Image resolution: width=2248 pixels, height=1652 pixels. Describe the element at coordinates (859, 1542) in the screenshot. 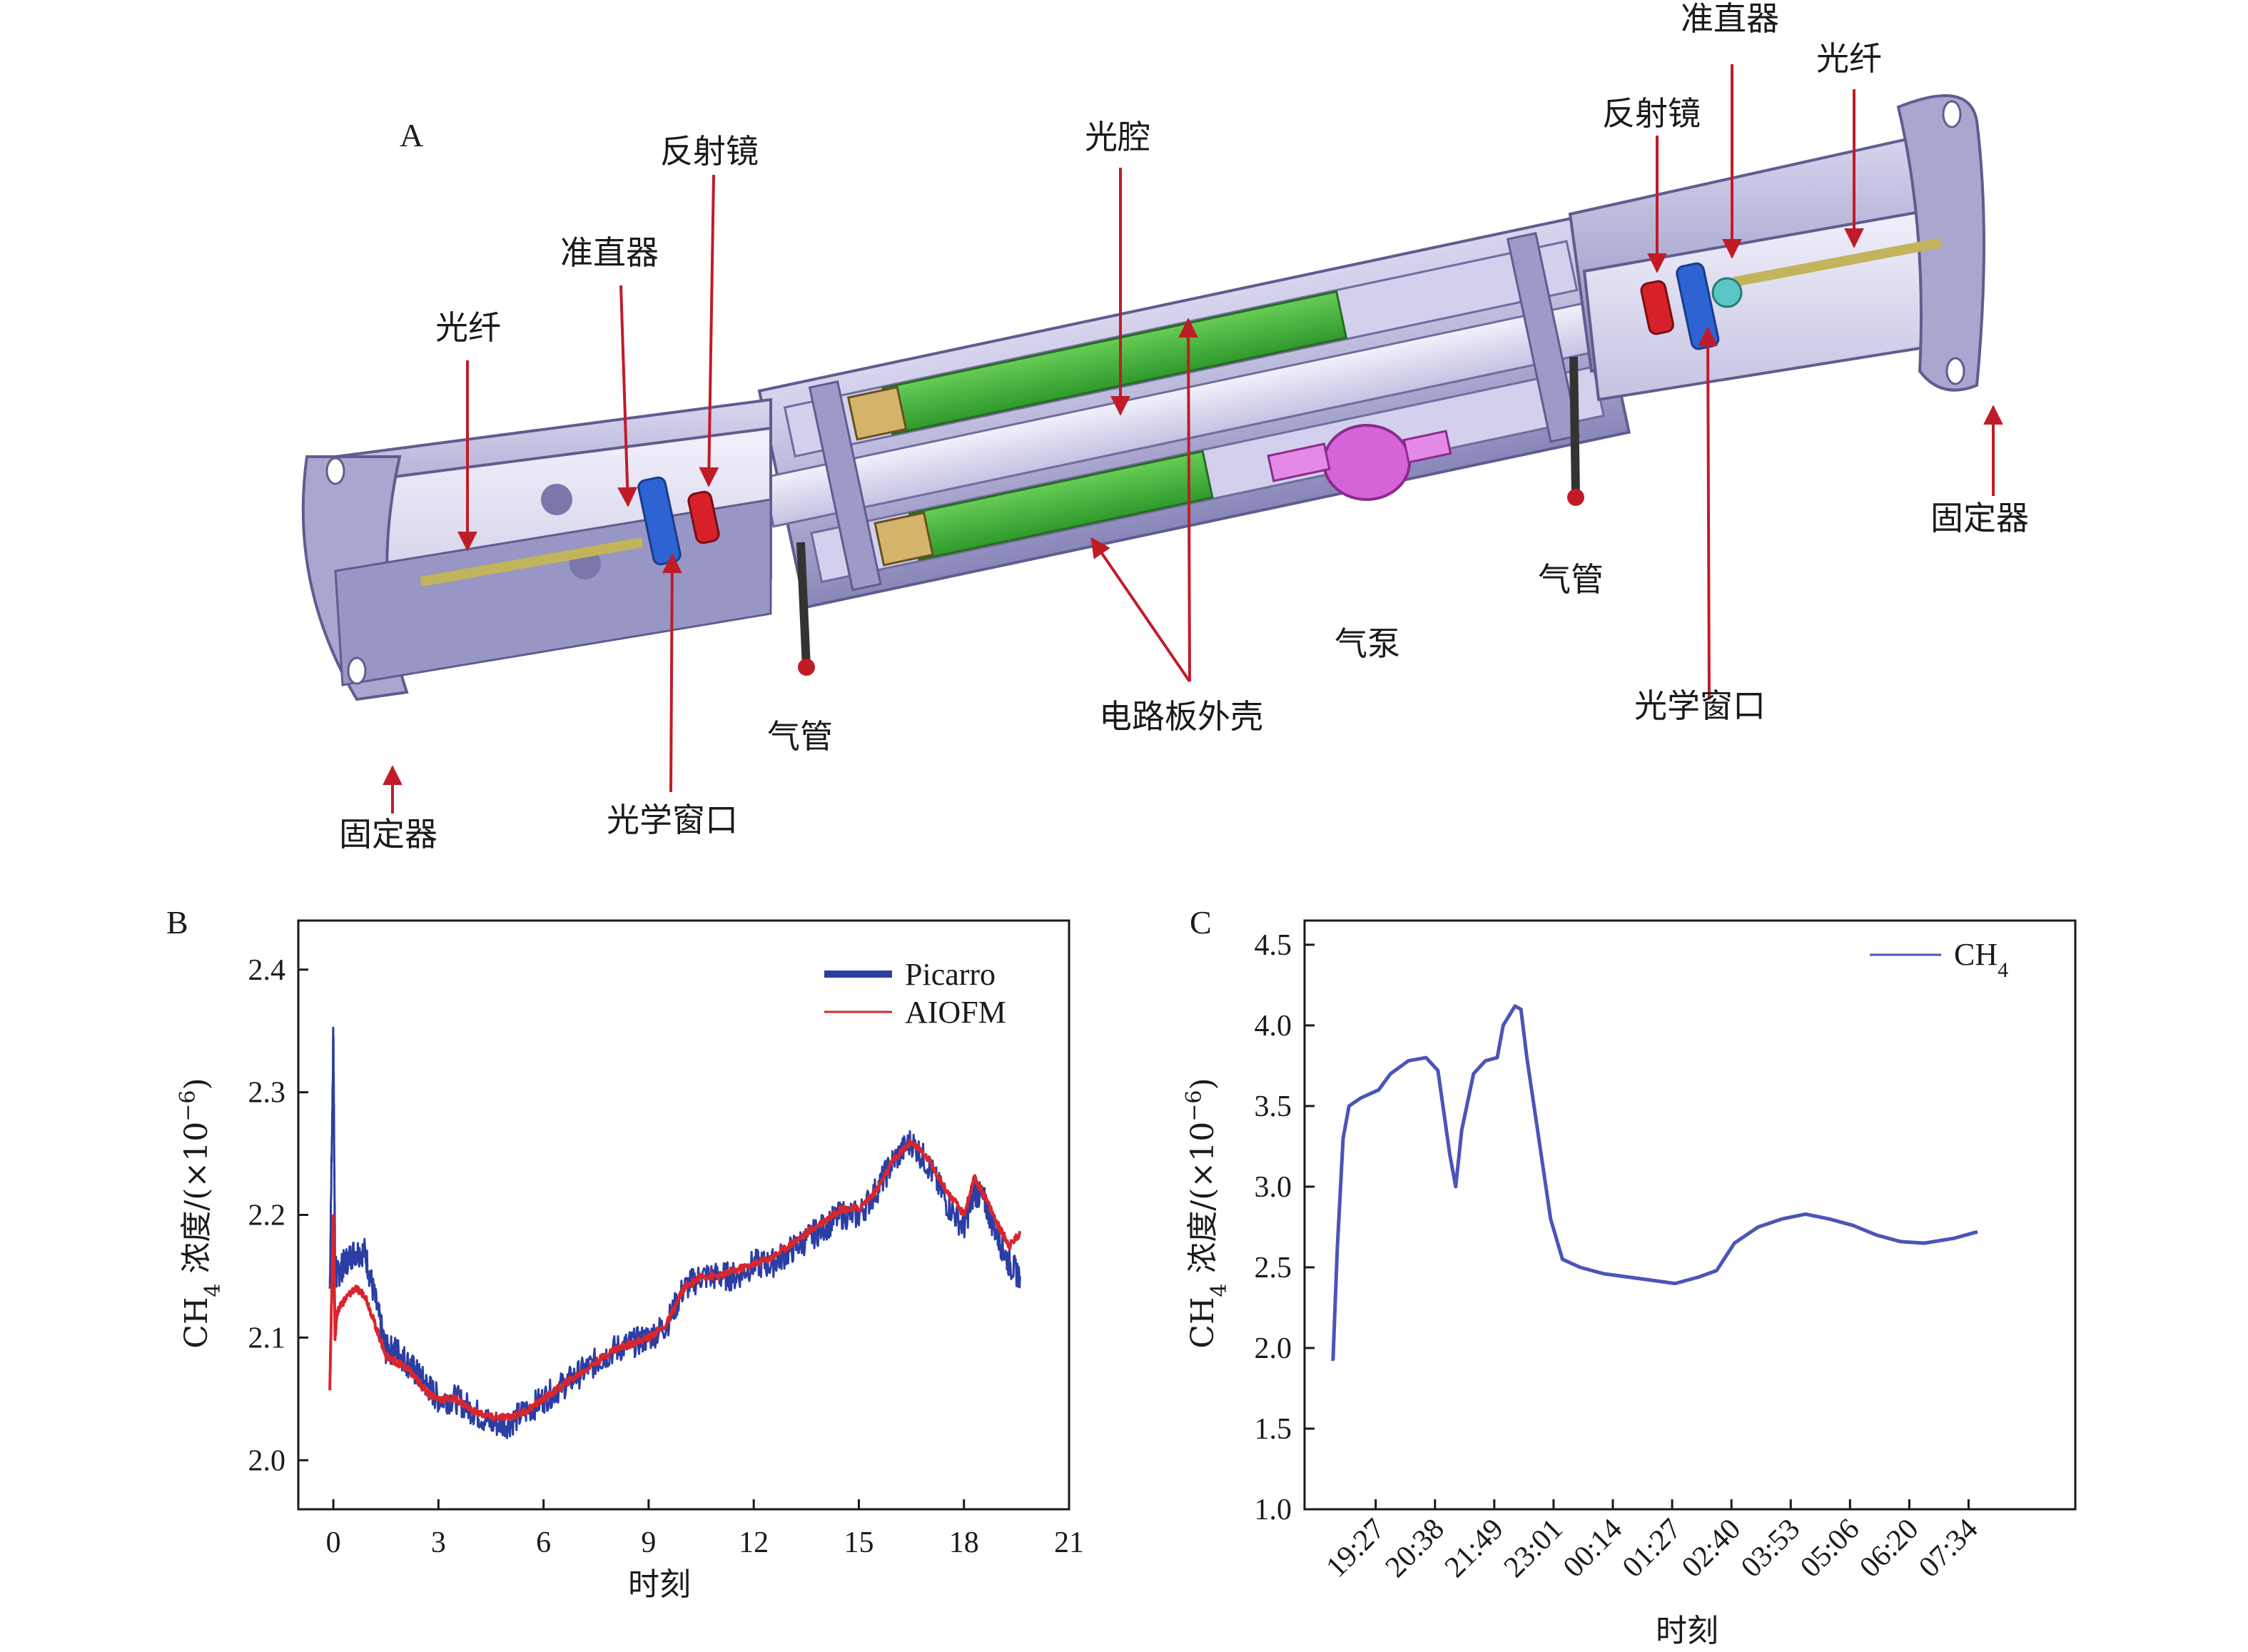

I see `panel-b-xtick-label: 15` at that location.